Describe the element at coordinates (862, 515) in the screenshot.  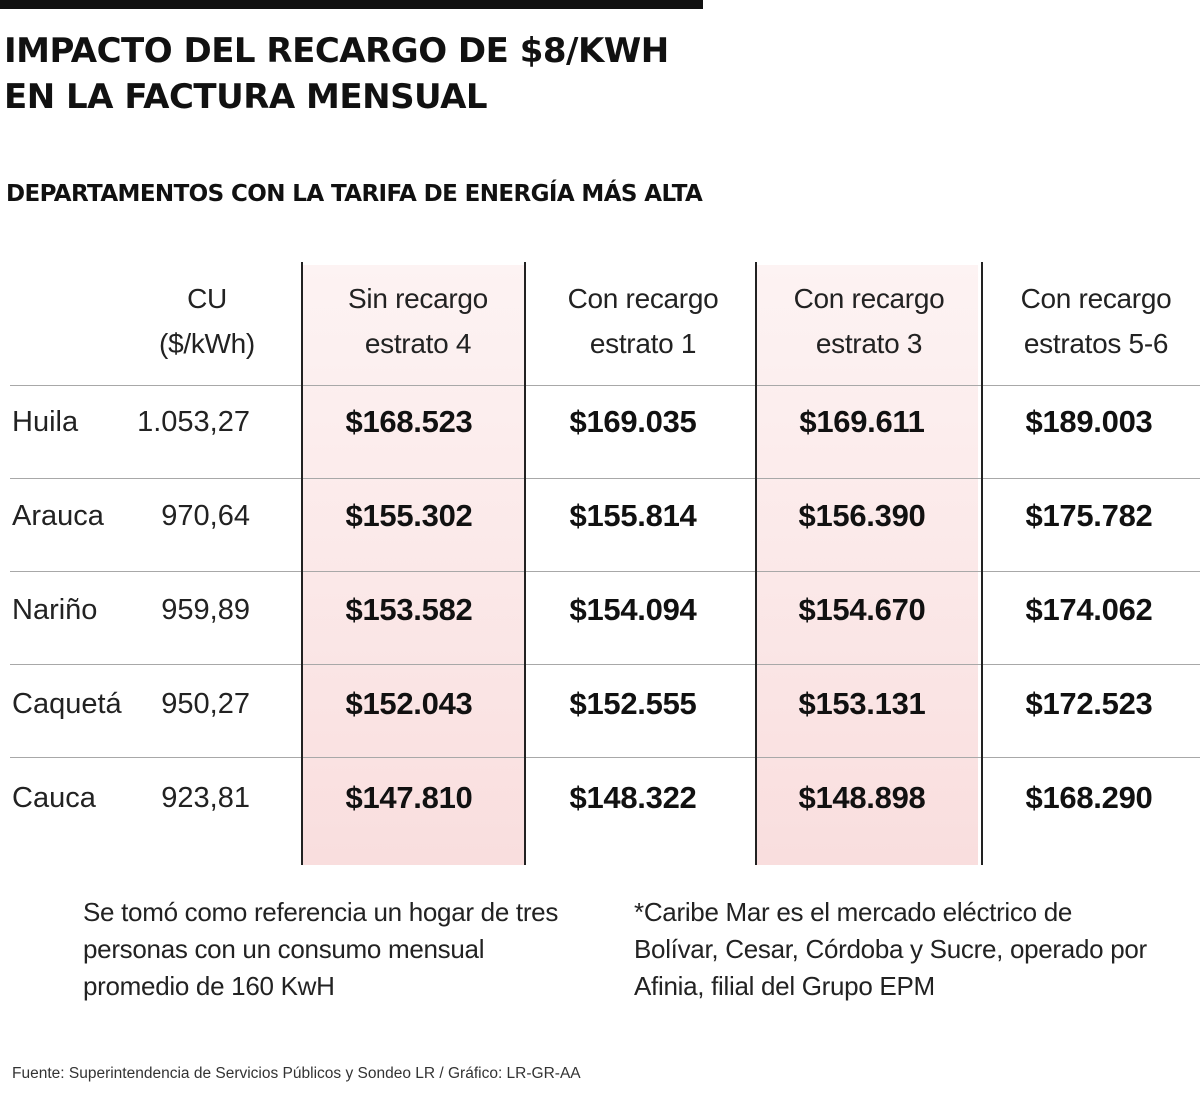
I see `bill-value: $156.390` at that location.